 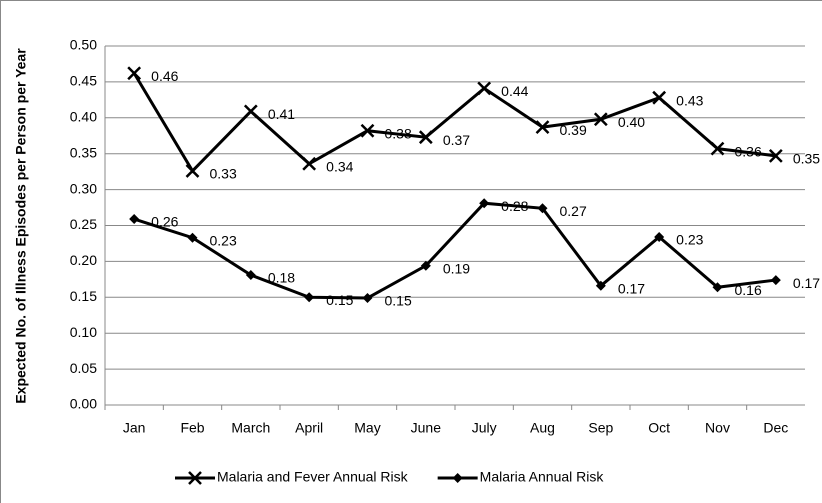 I want to click on x-tick-label: Feb, so click(x=192, y=428).